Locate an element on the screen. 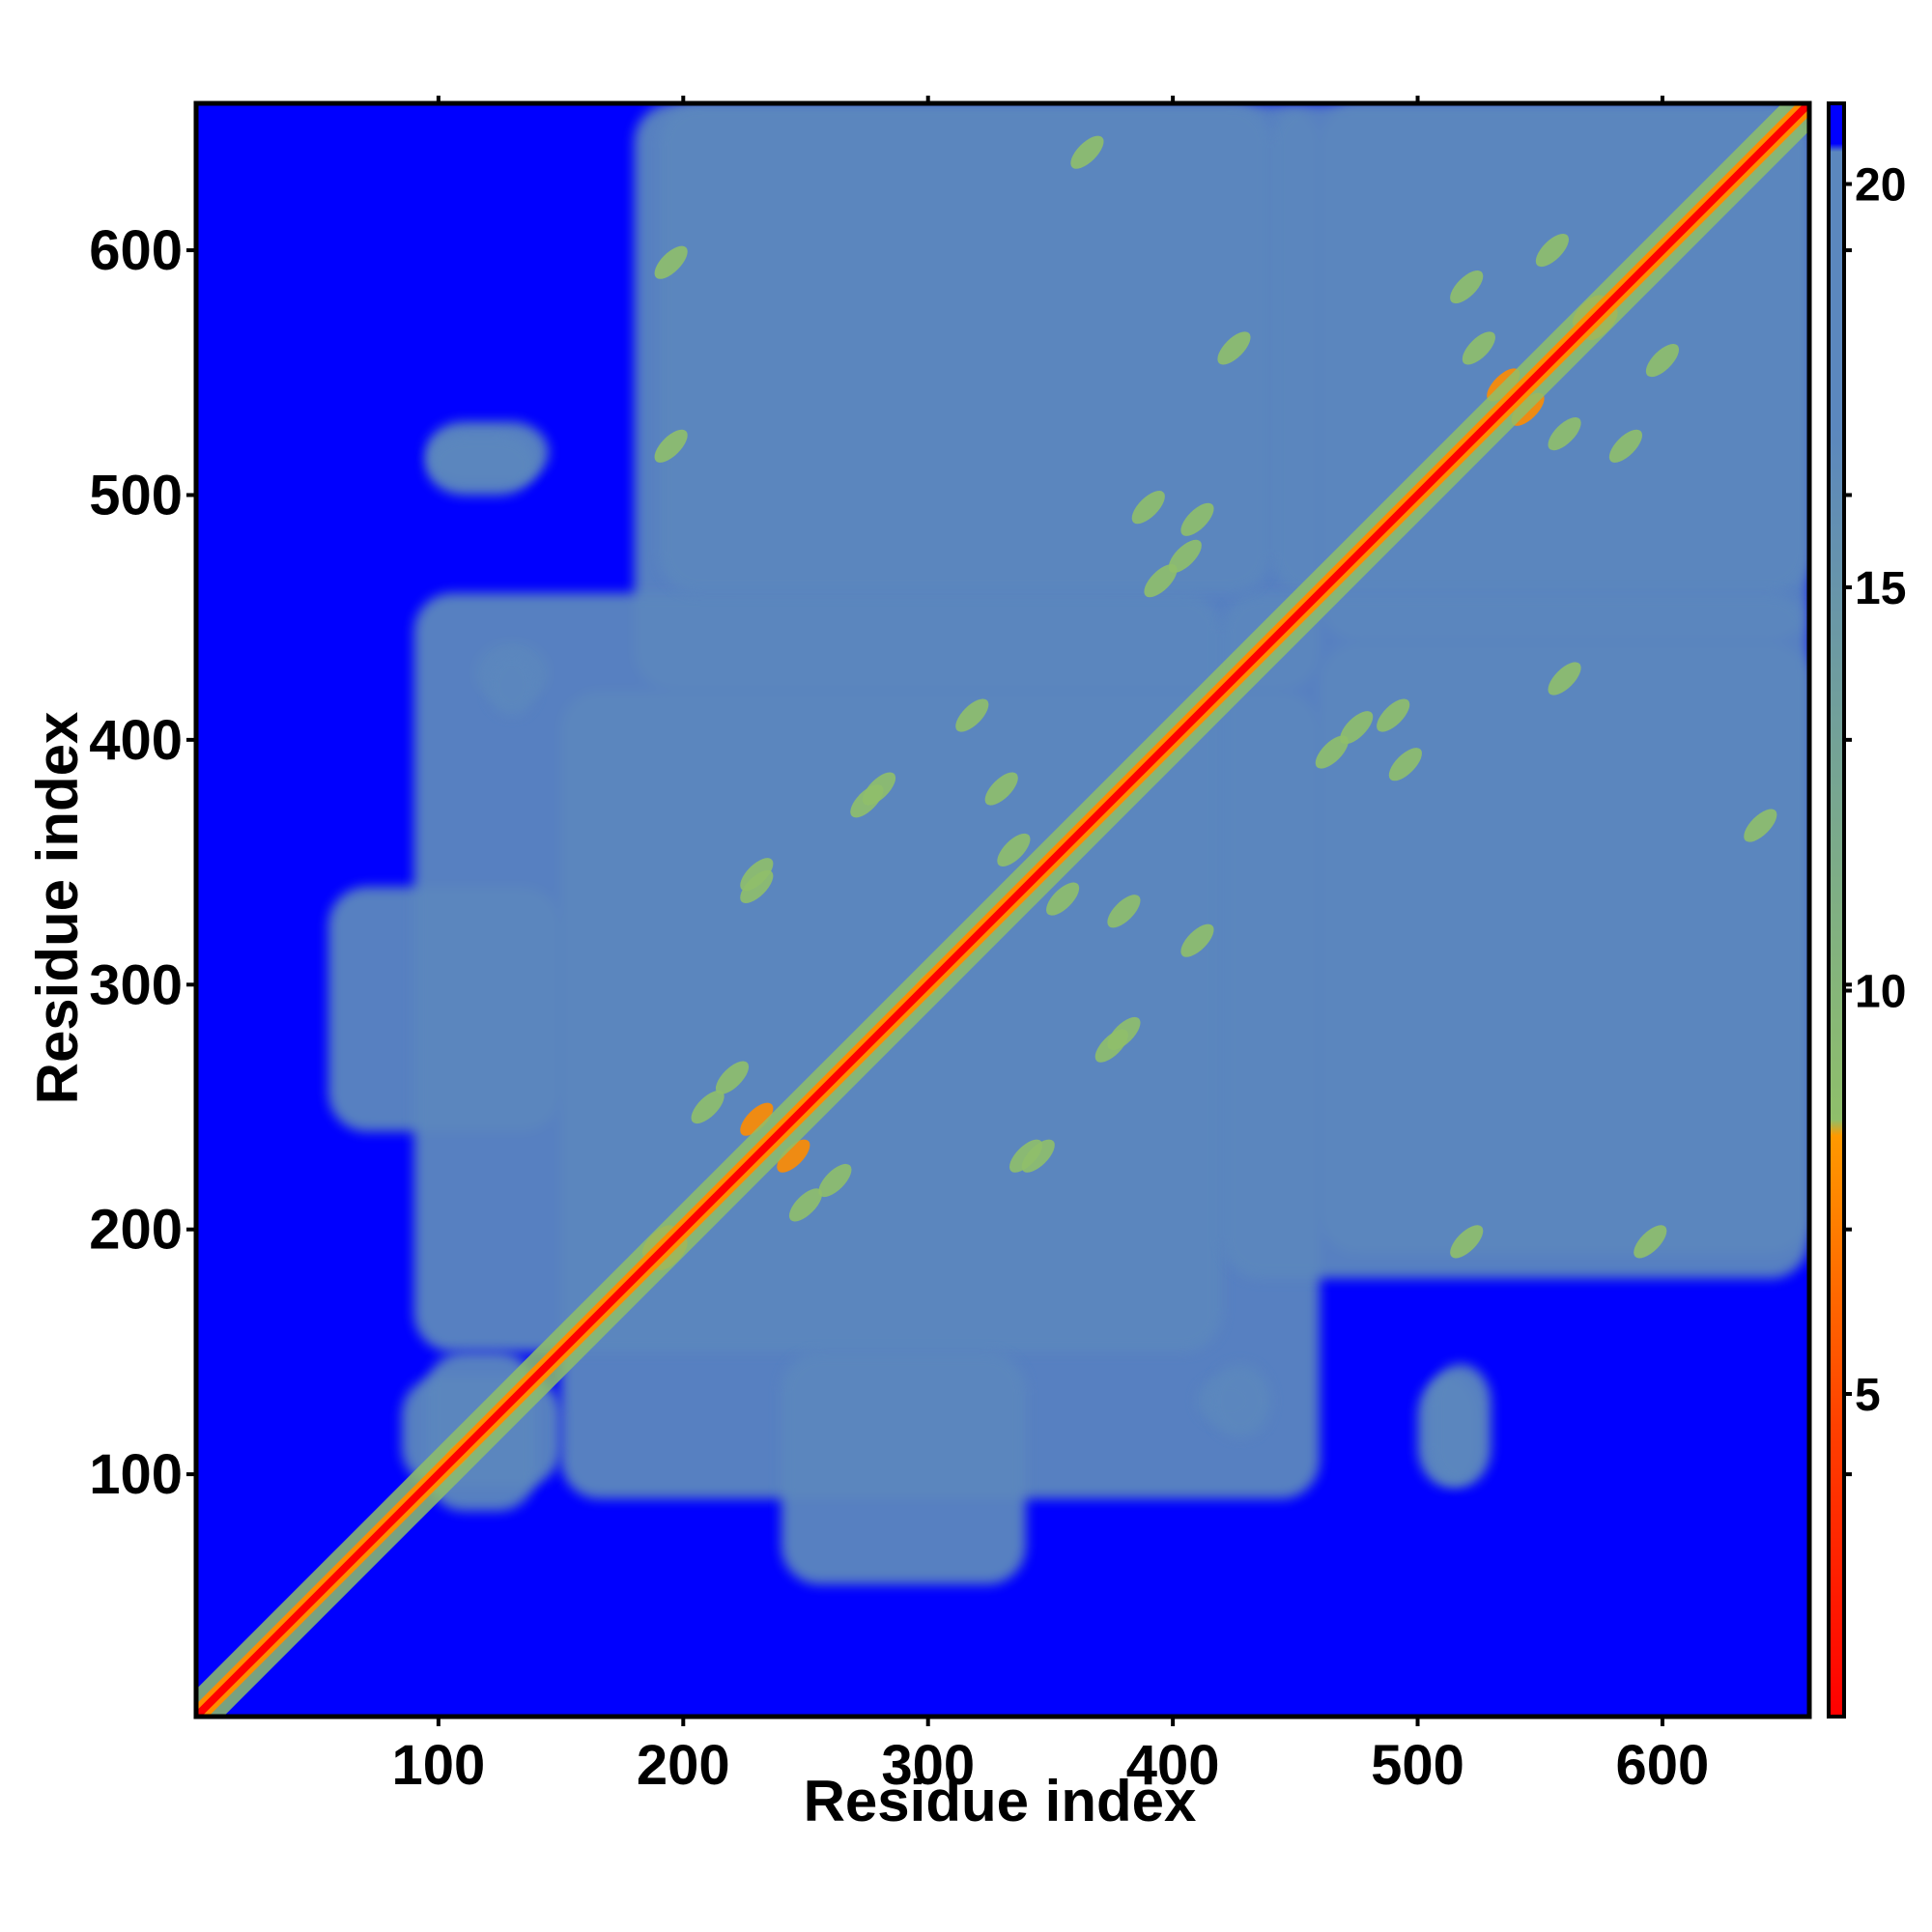 The image size is (1932, 1932). contact-spot-8-mirror is located at coordinates (1332, 752).